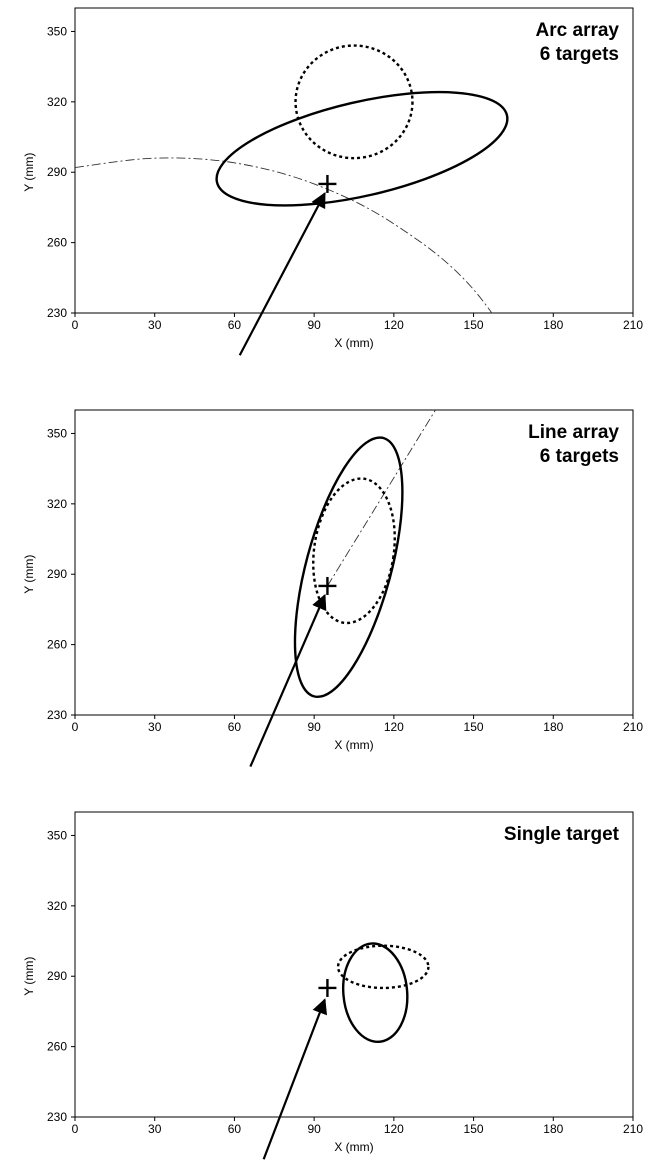  I want to click on panel-title-line: Single target, so click(562, 834).